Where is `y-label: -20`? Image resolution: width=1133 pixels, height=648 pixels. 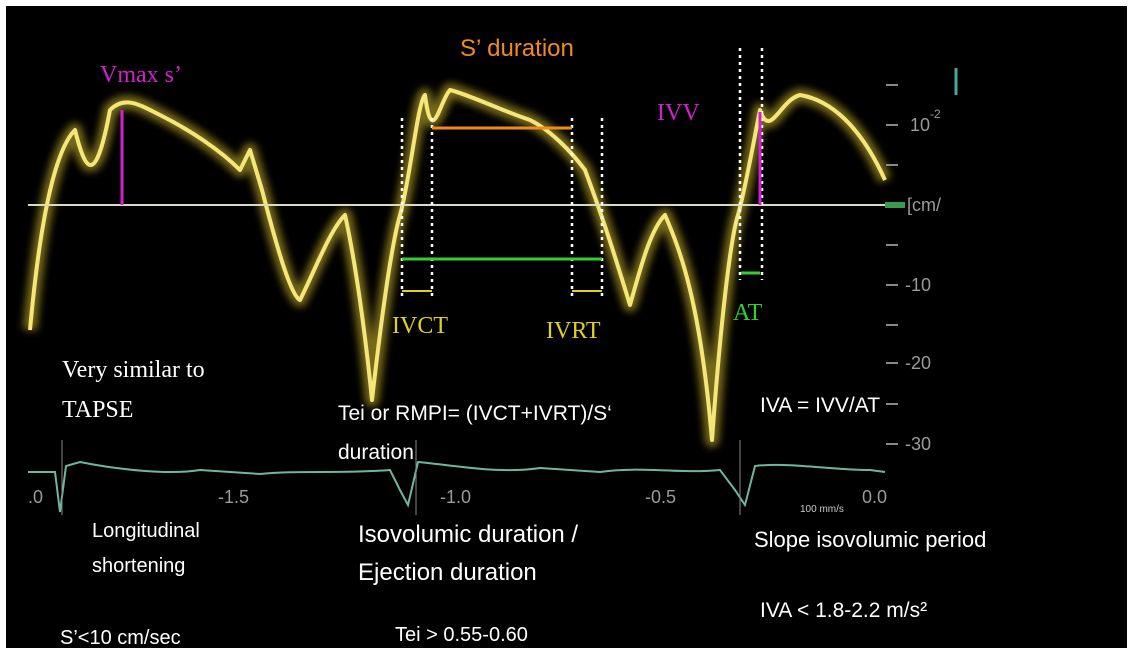
y-label: -20 is located at coordinates (918, 363).